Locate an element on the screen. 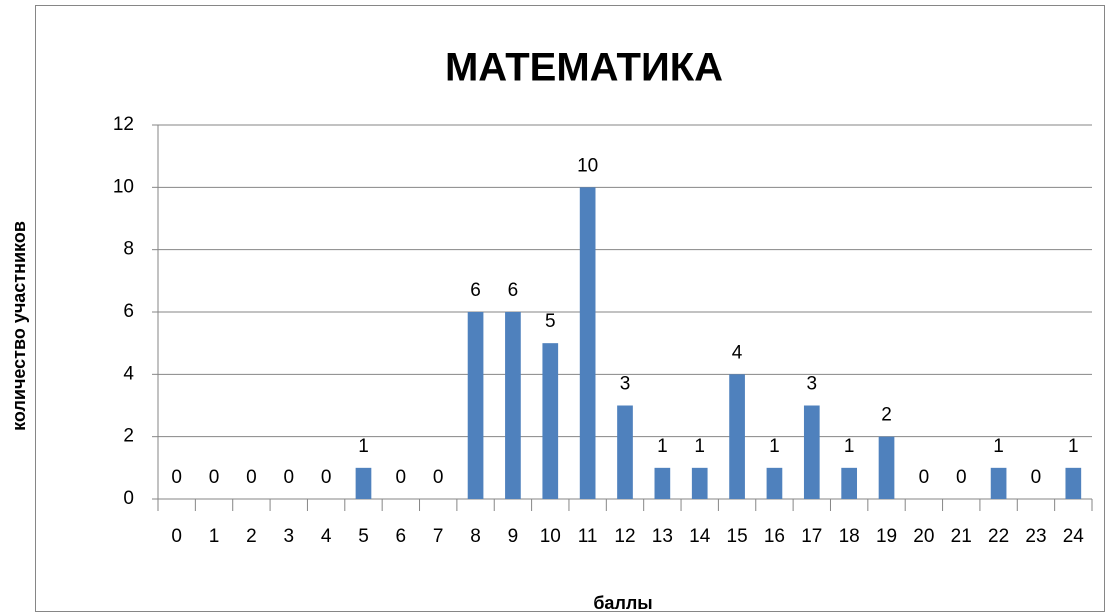  data-label: 4 is located at coordinates (737, 352).